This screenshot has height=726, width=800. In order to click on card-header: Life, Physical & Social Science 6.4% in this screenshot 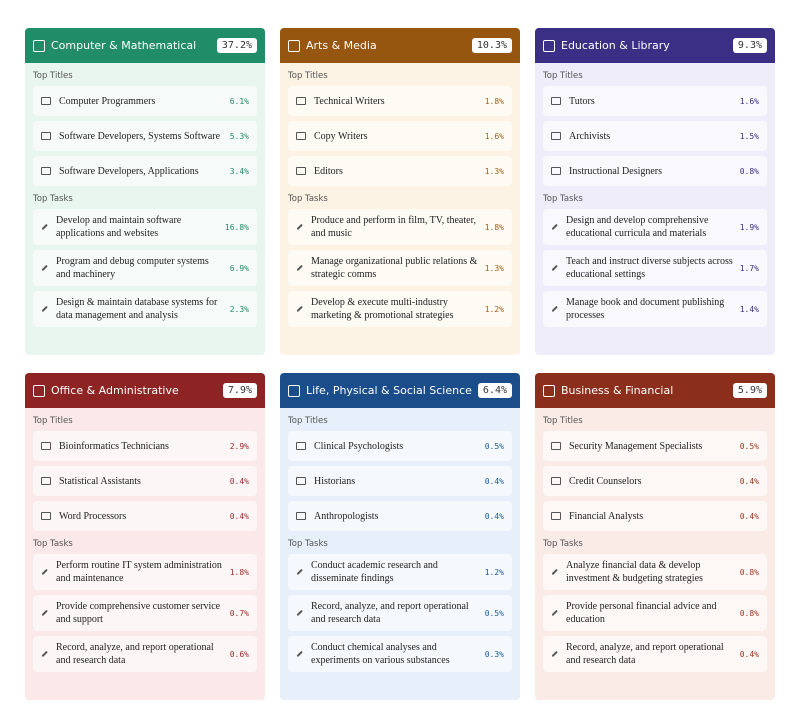, I will do `click(400, 390)`.